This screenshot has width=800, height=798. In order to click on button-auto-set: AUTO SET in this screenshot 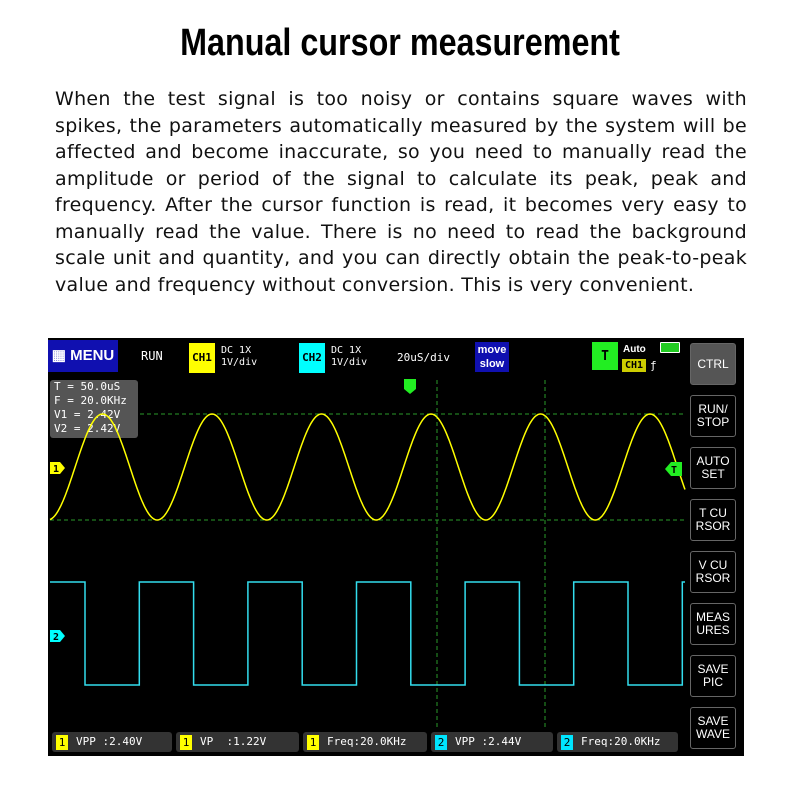, I will do `click(713, 468)`.